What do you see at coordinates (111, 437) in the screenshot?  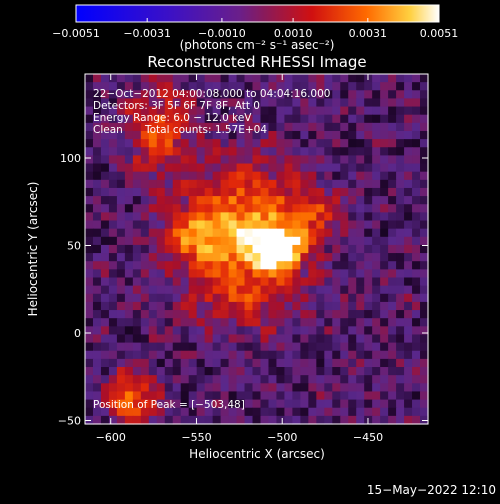 I see `x-tick-label: −600` at bounding box center [111, 437].